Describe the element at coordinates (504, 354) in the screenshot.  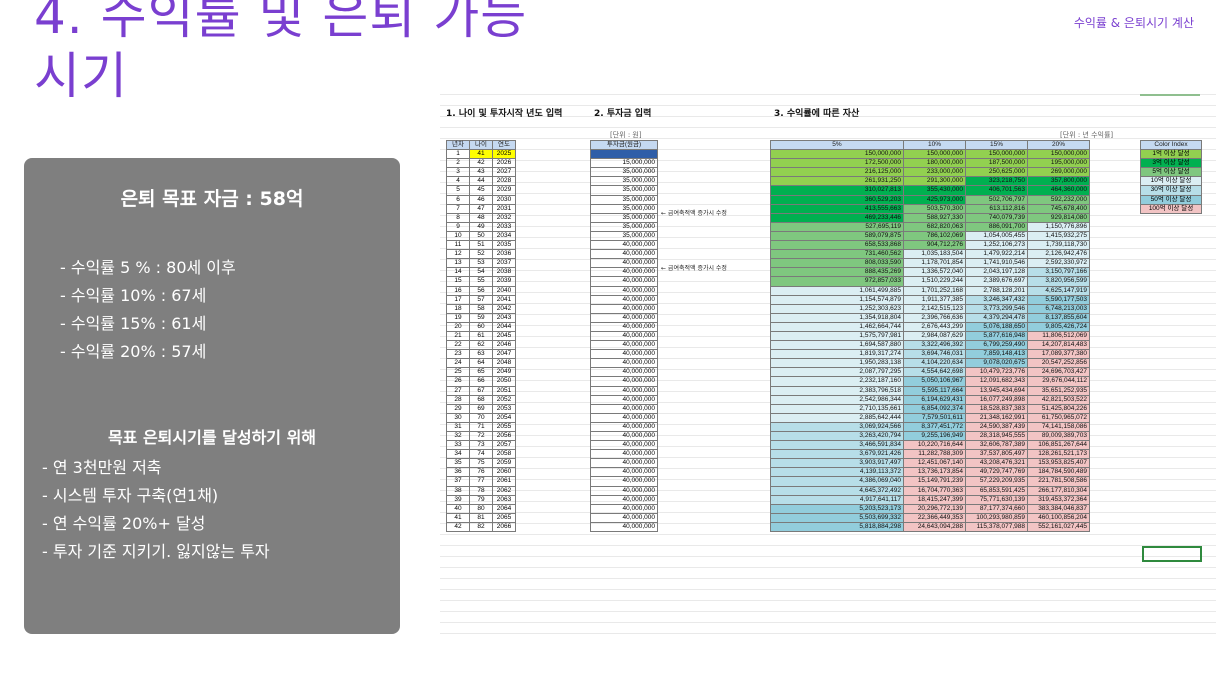
I see `table-cell: 2047` at that location.